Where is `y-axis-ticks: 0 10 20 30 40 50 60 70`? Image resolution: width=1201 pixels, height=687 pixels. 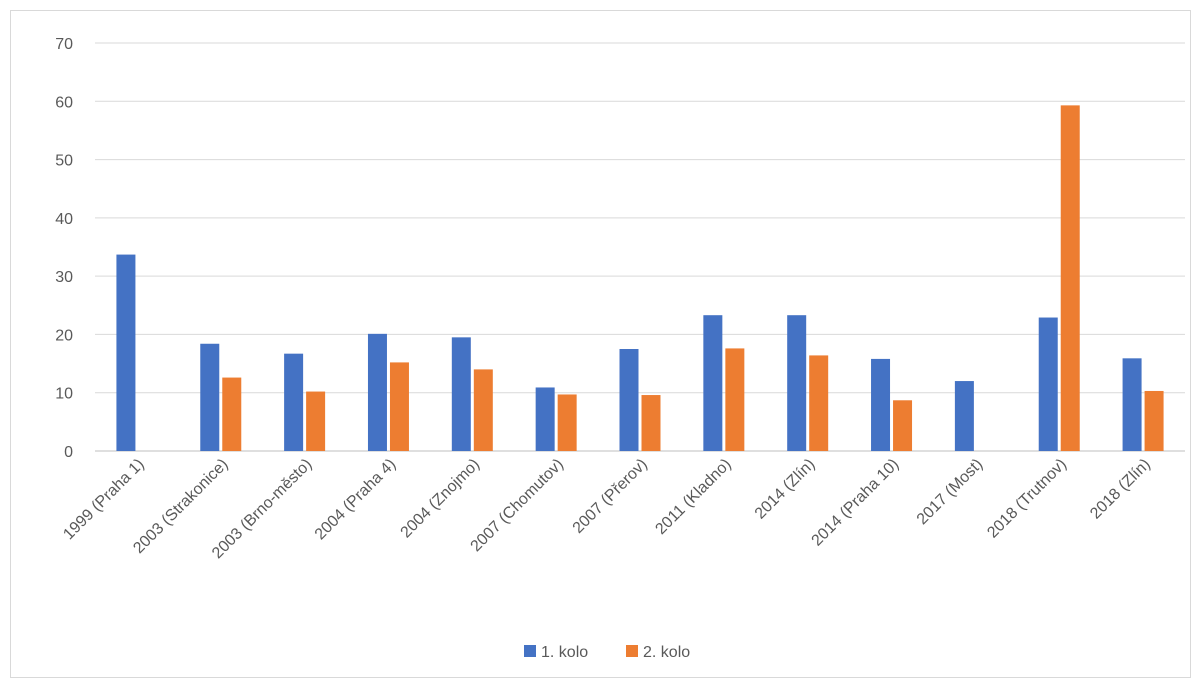
y-axis-ticks: 0 10 20 30 40 50 60 70 is located at coordinates (64, 248).